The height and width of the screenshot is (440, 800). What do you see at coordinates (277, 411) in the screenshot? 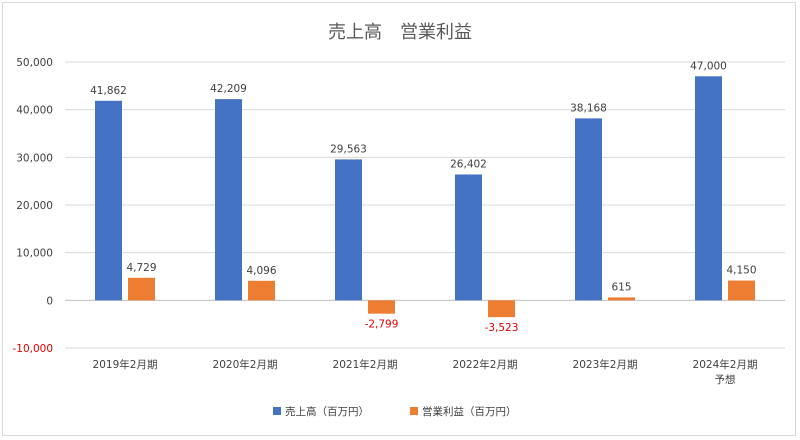
I see `legend-revenue-swatch` at bounding box center [277, 411].